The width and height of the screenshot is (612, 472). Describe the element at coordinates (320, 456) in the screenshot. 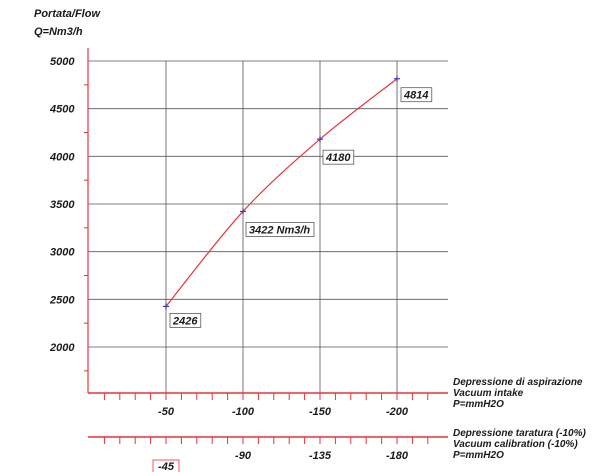

I see `x-axis-2-tick-label: -135` at that location.